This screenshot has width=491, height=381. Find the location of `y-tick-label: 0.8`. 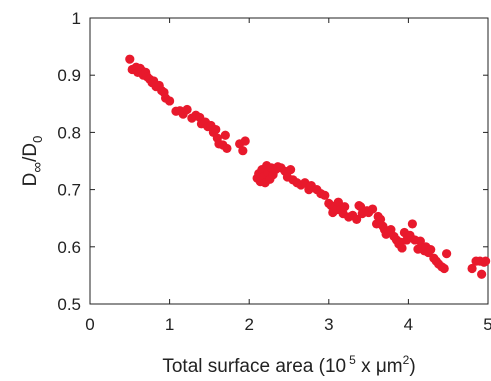

y-tick-label: 0.8 is located at coordinates (69, 132).